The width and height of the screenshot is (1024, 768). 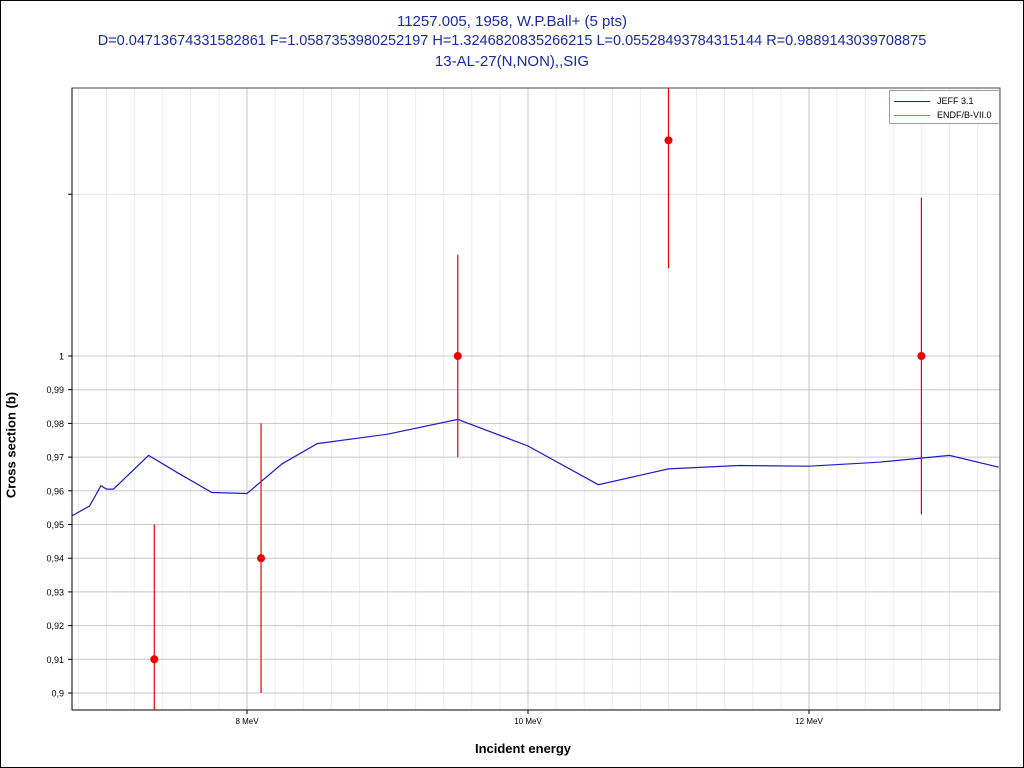 I want to click on y-tick-label: 0,97, so click(x=55, y=458).